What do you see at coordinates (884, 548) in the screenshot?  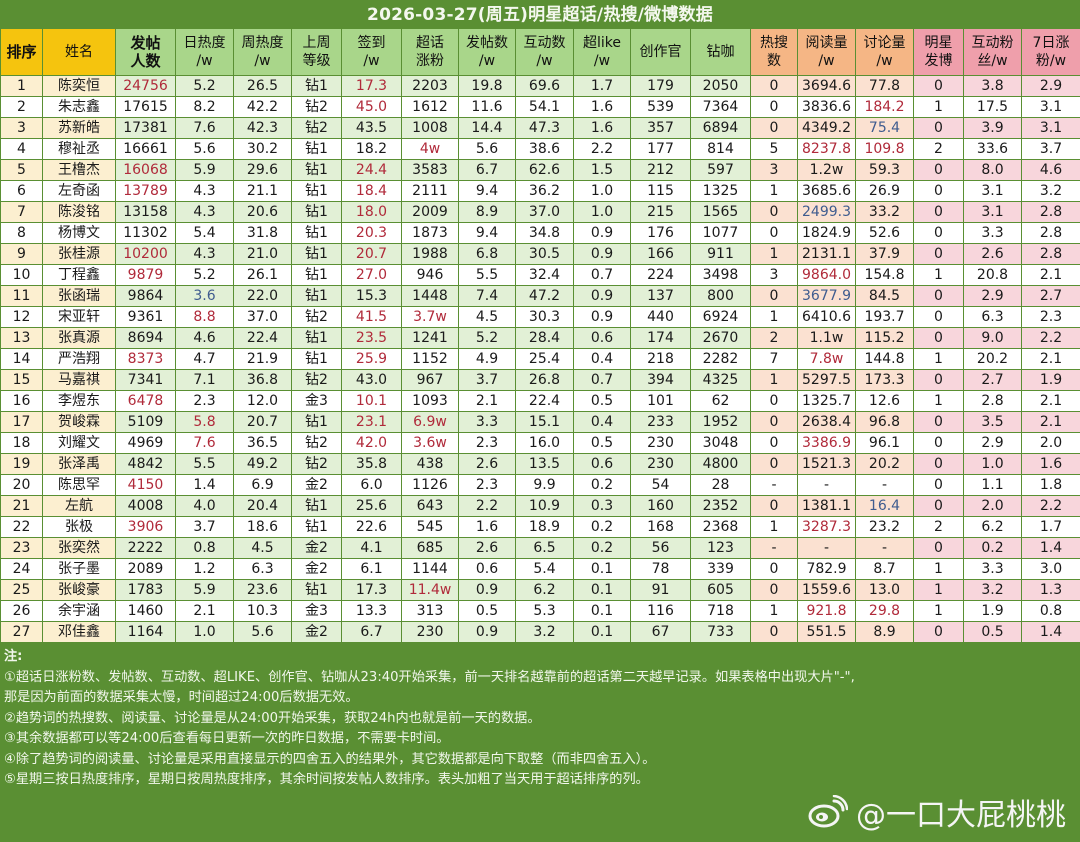 I see `cell-discussions: -` at bounding box center [884, 548].